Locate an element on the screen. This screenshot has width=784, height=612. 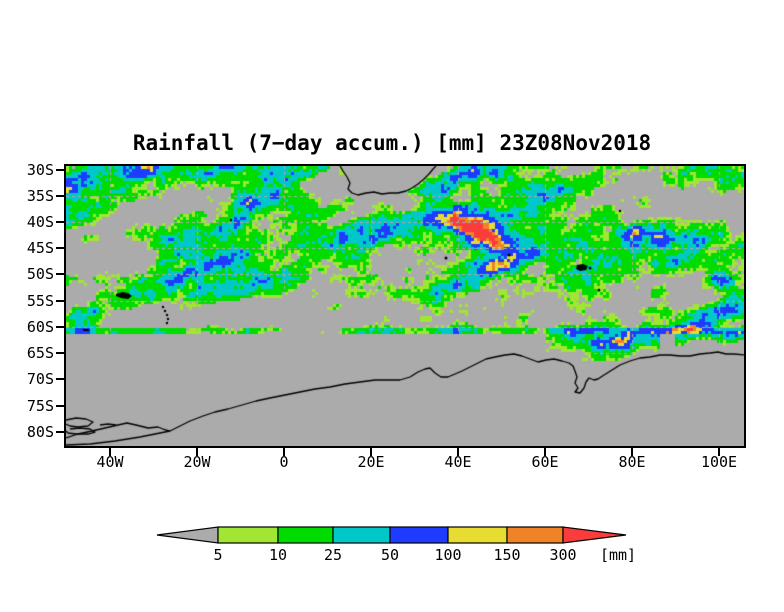
colorbar-level-label: 5 is located at coordinates (218, 555).